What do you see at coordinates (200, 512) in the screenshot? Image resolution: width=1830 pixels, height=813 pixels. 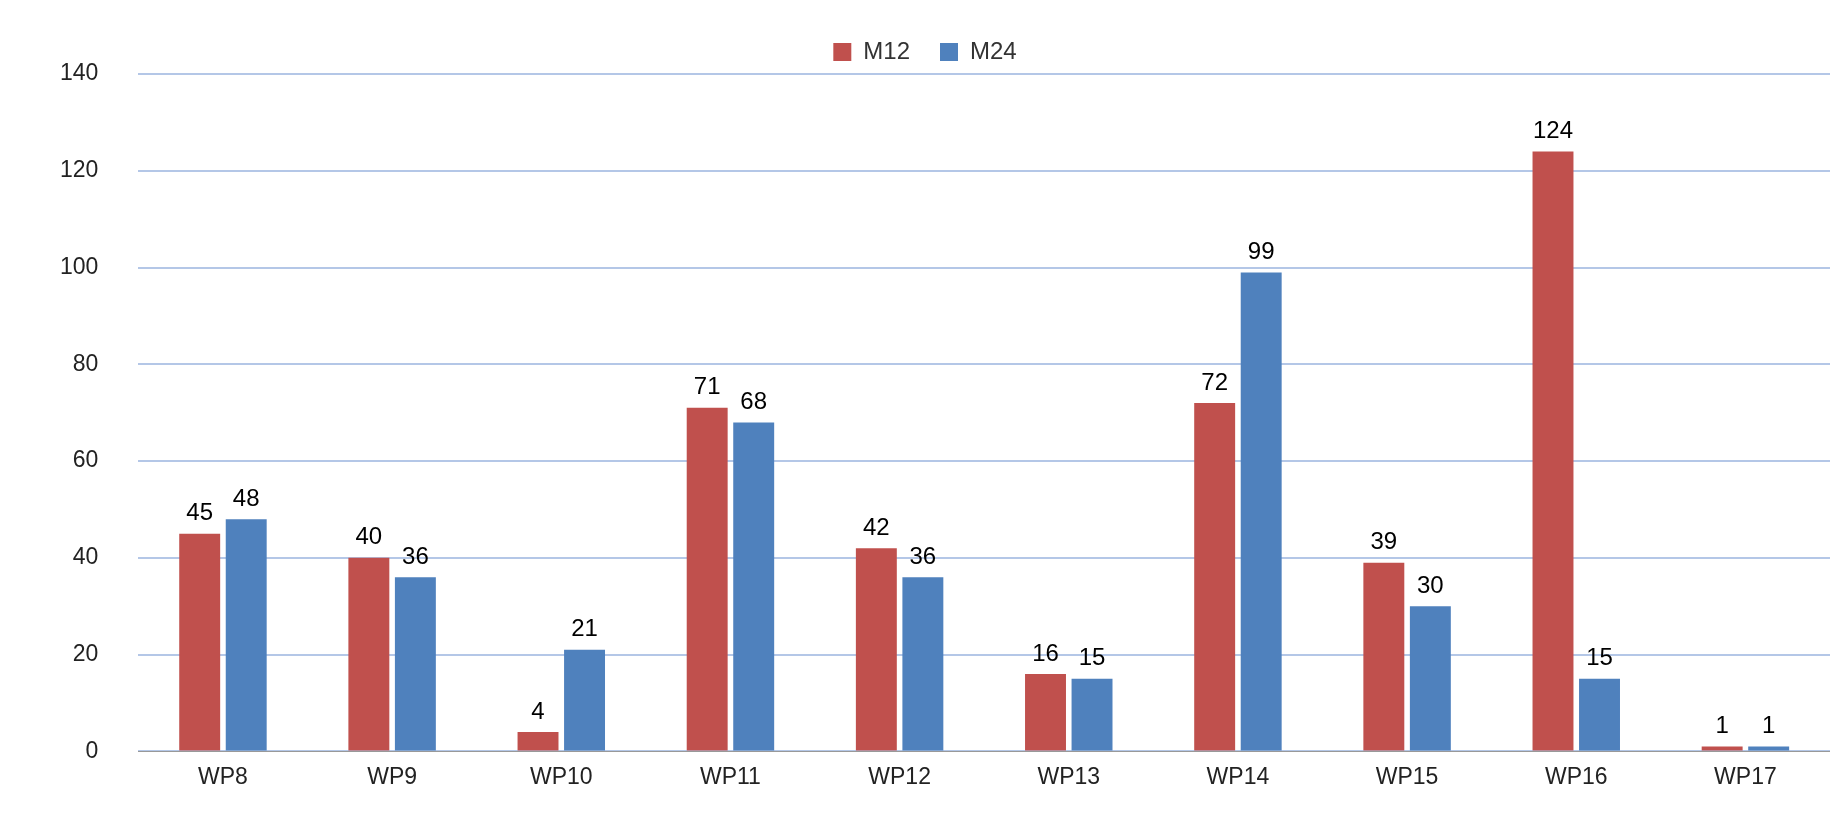 I see `data-label: 45` at bounding box center [200, 512].